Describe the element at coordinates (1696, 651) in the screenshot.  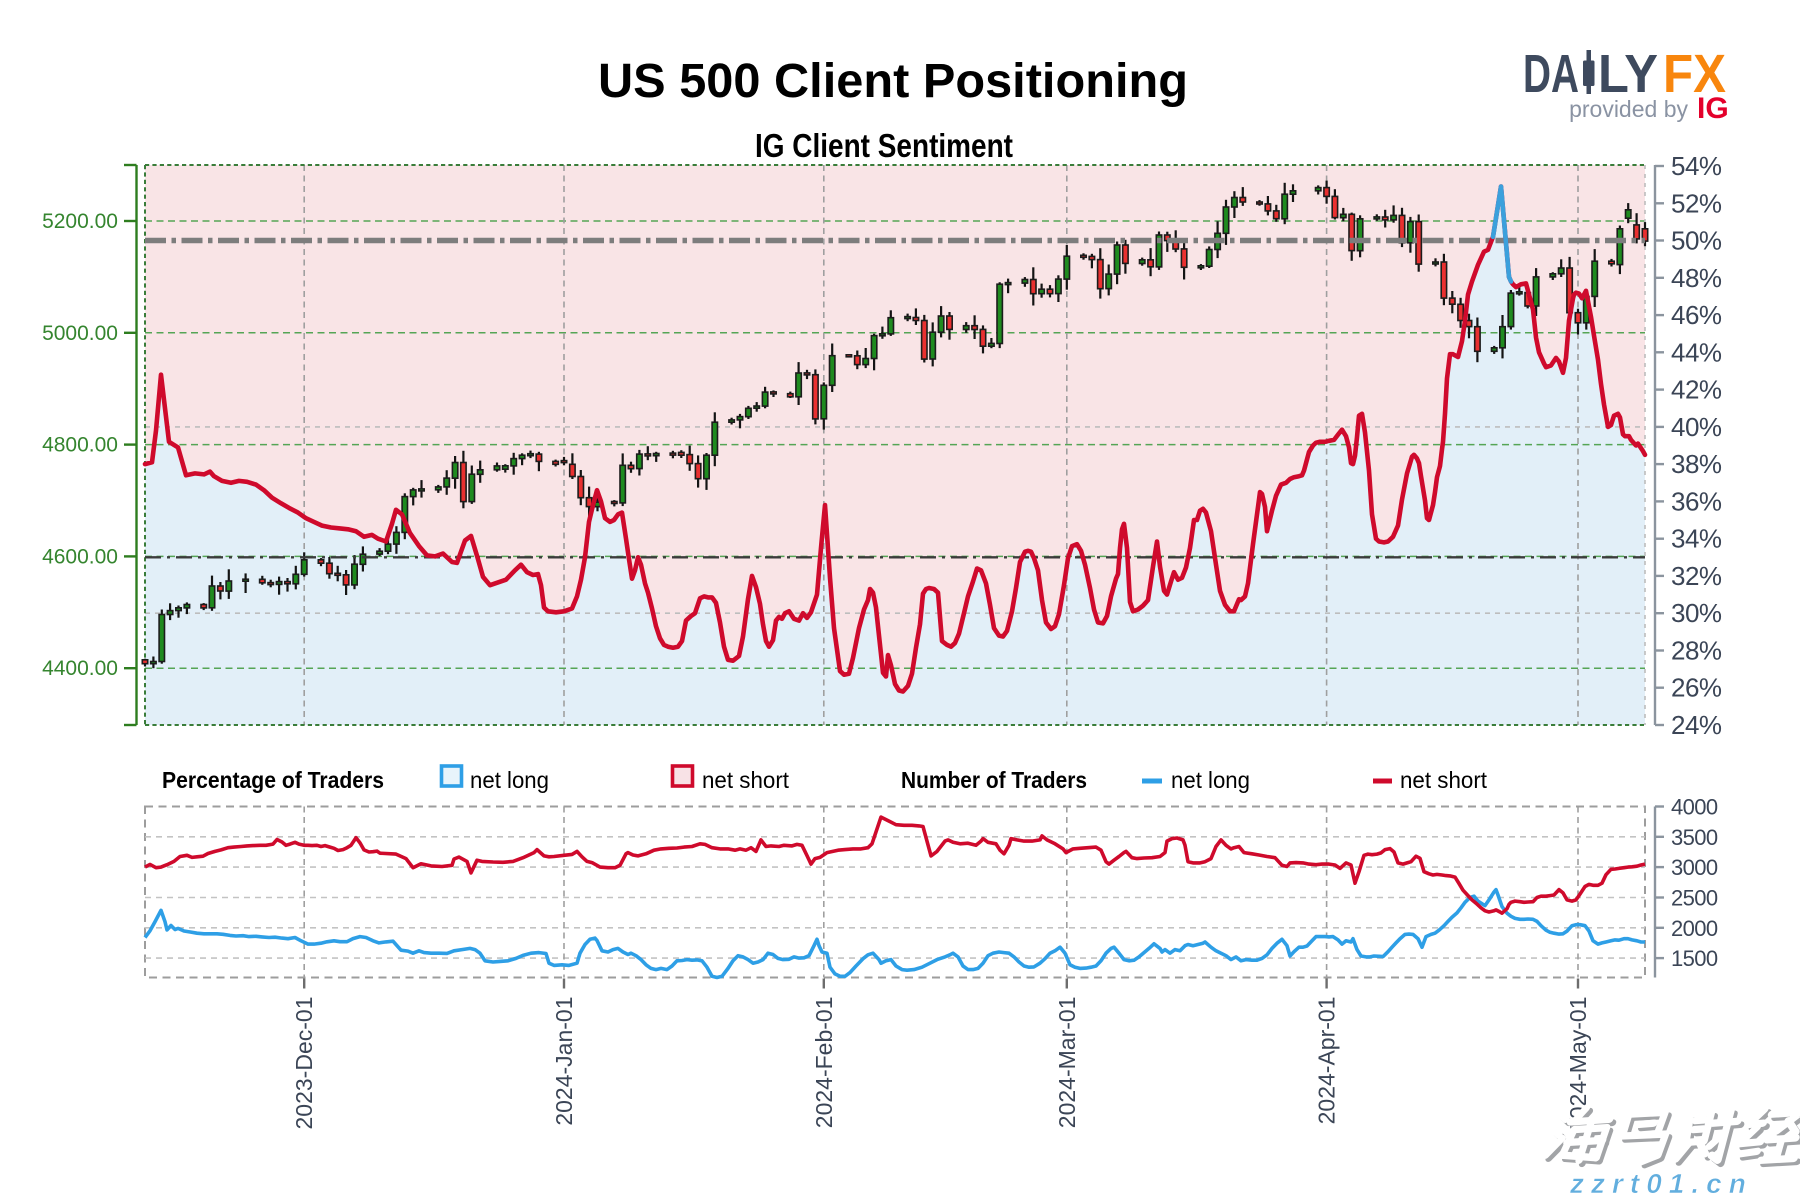
I see `svg-text: 28%` at that location.